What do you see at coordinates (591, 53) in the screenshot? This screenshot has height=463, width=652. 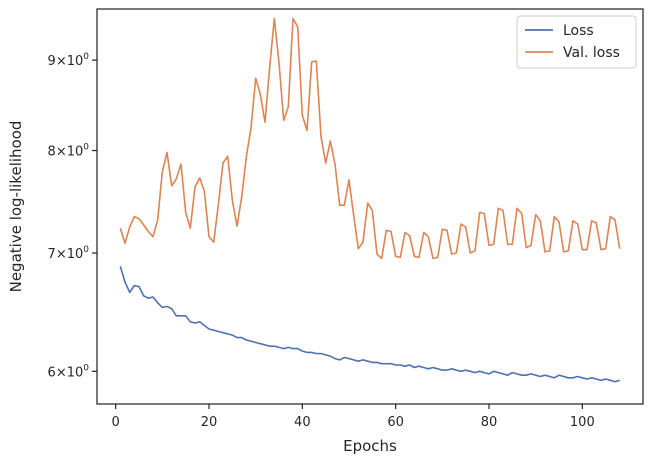 I see `legend-label: Val. loss` at bounding box center [591, 53].